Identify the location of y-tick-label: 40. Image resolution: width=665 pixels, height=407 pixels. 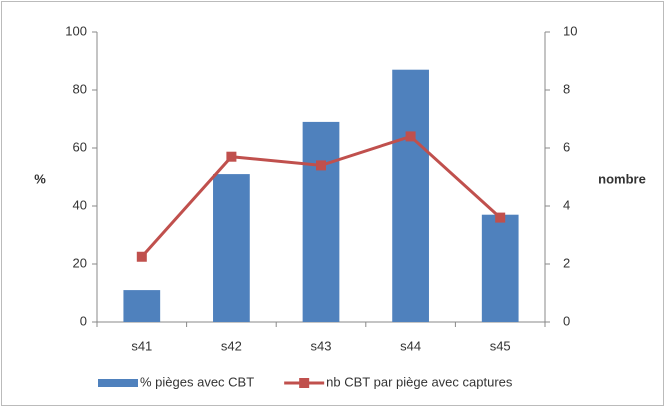
(80, 204).